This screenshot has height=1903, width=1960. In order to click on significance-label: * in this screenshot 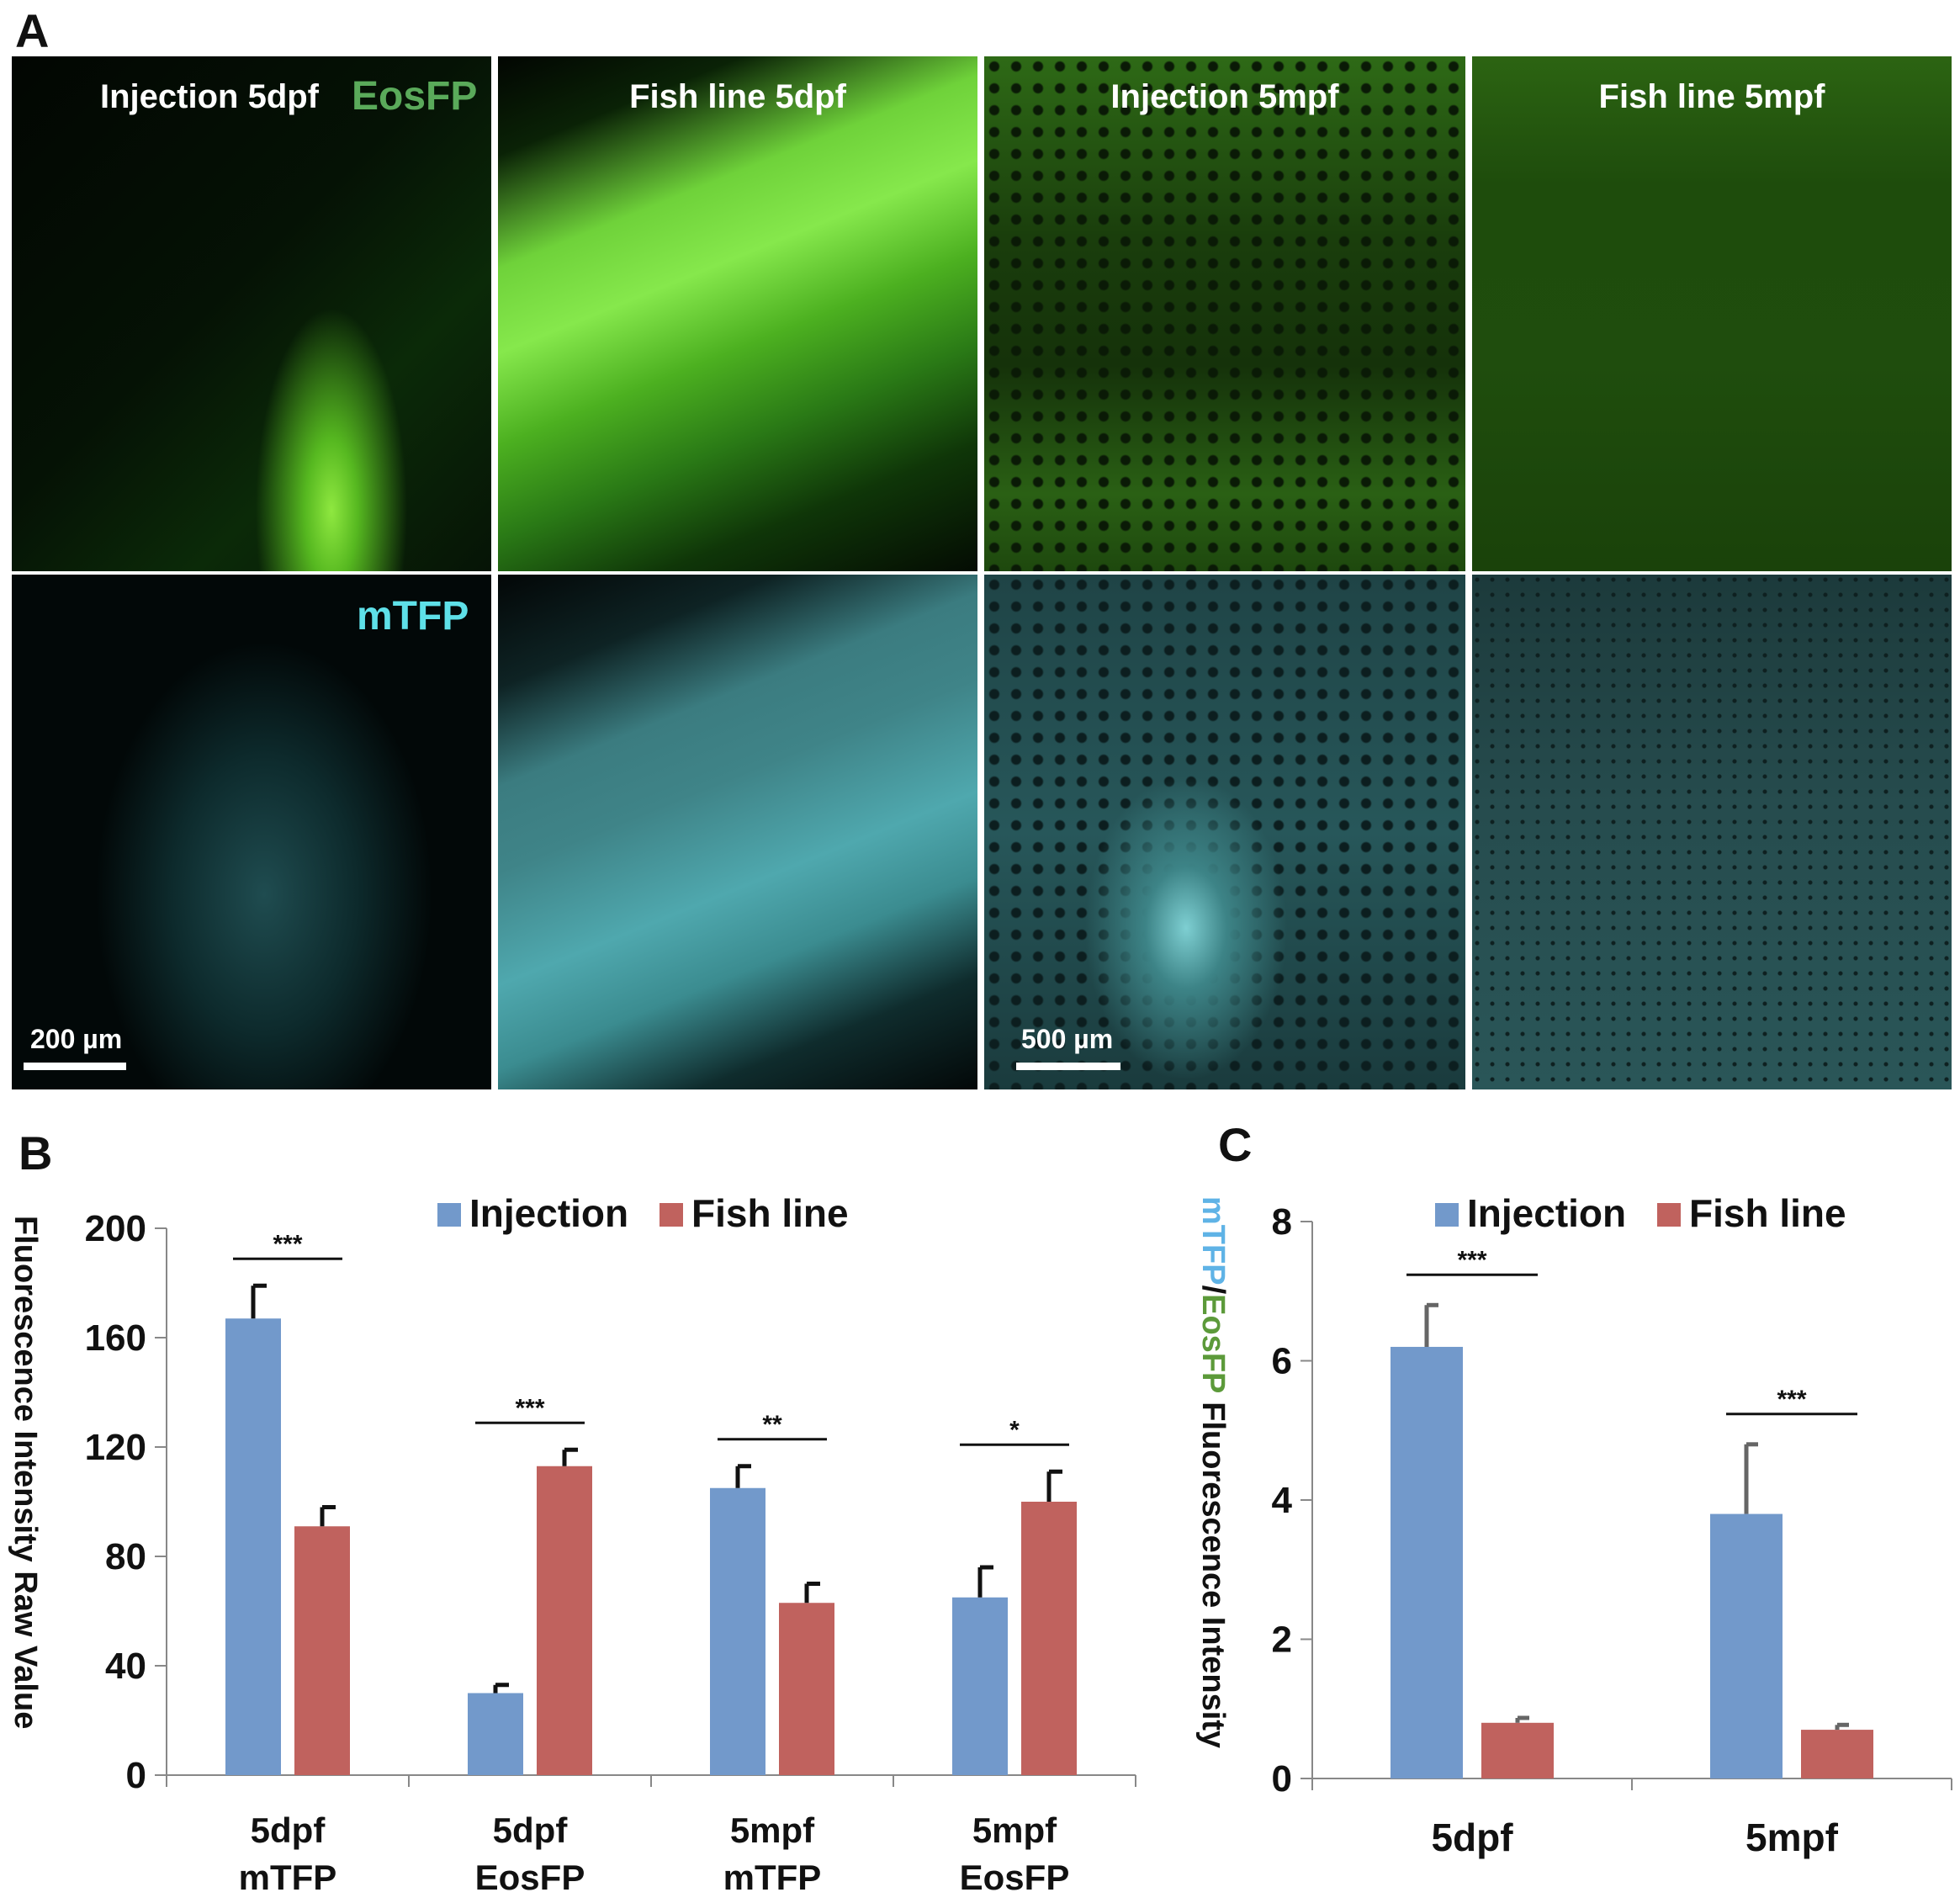, I will do `click(1014, 1430)`.